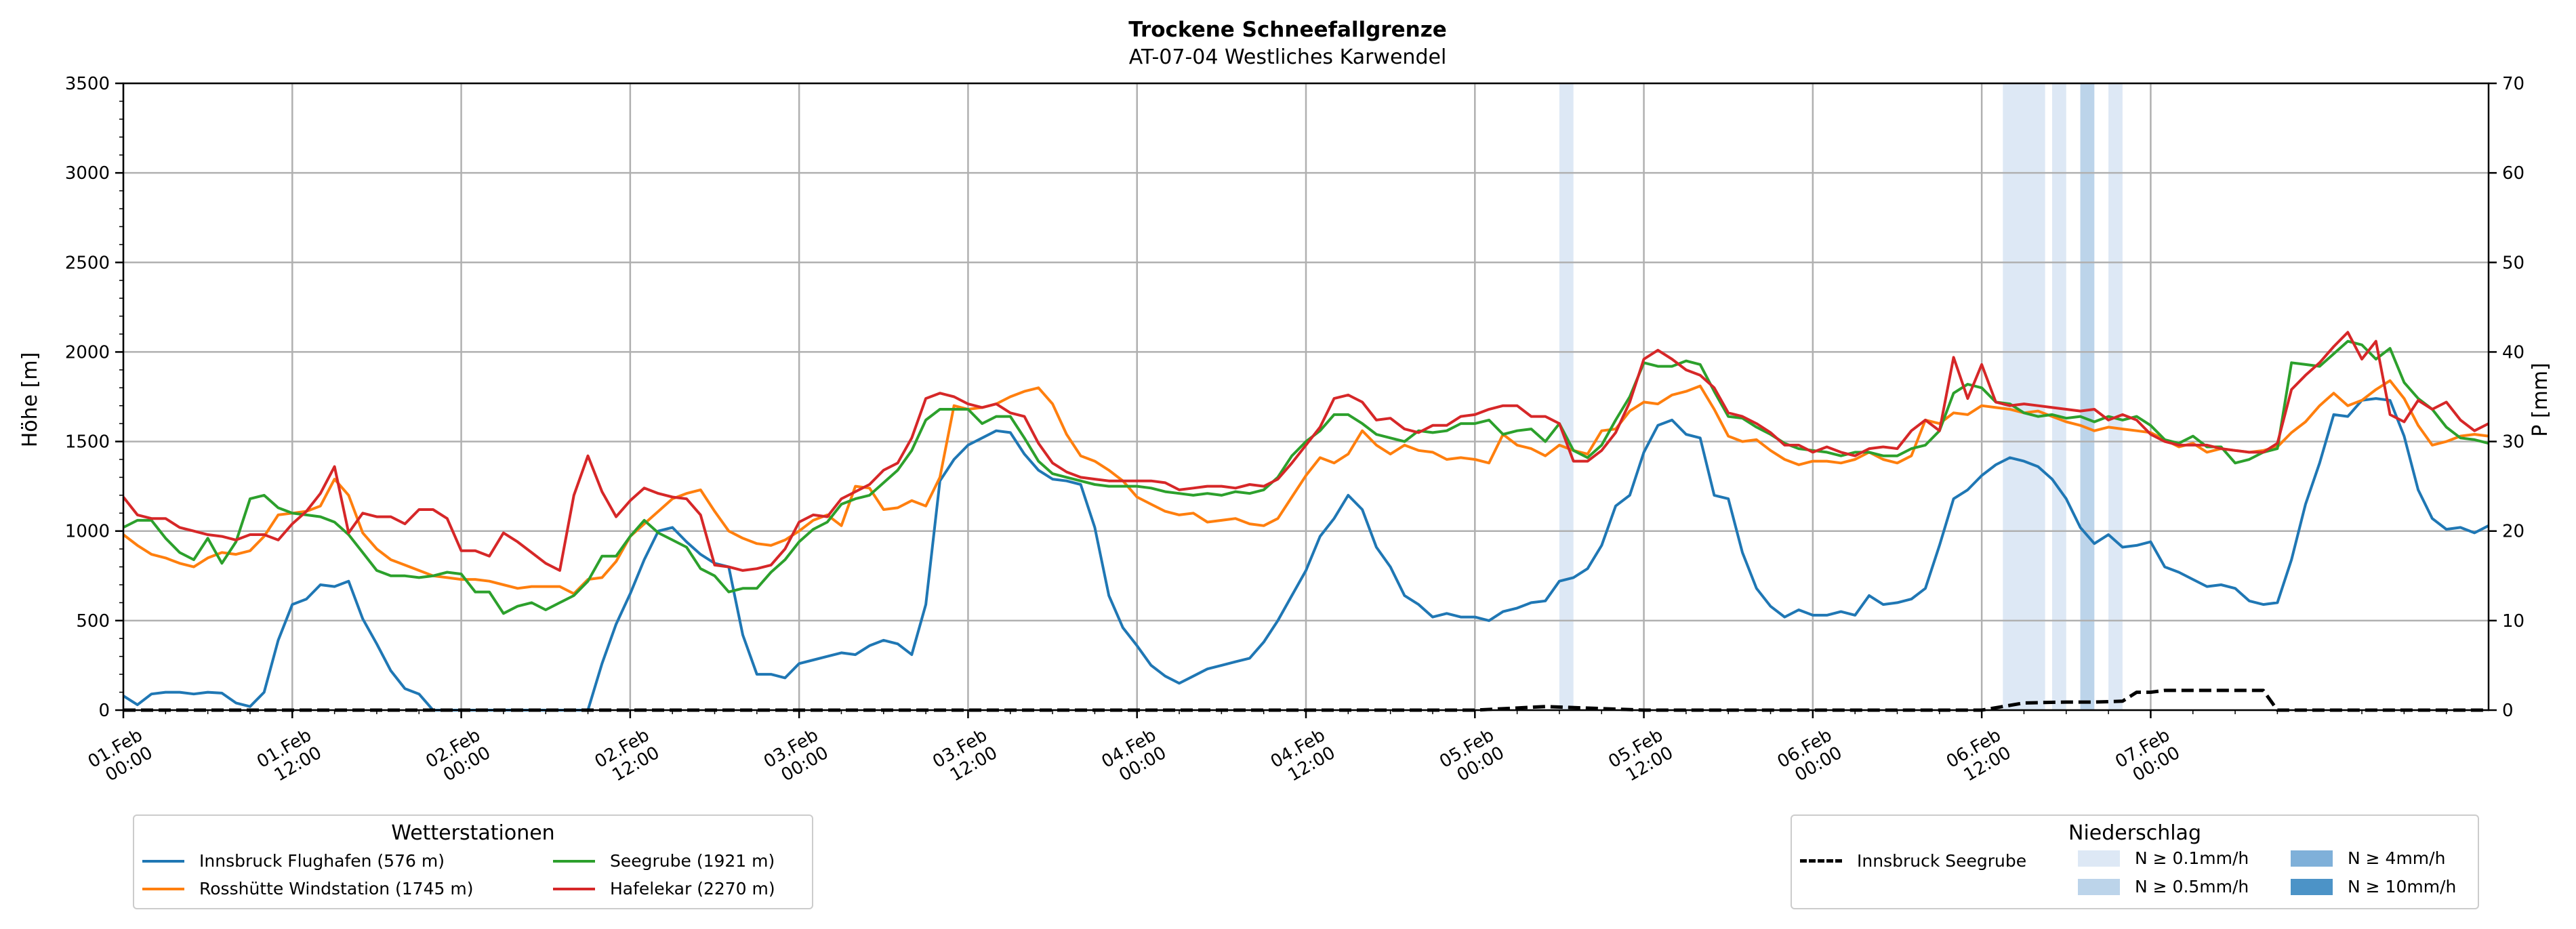  Describe the element at coordinates (1821, 861) in the screenshot. I see `legend-swatch-dashed` at that location.